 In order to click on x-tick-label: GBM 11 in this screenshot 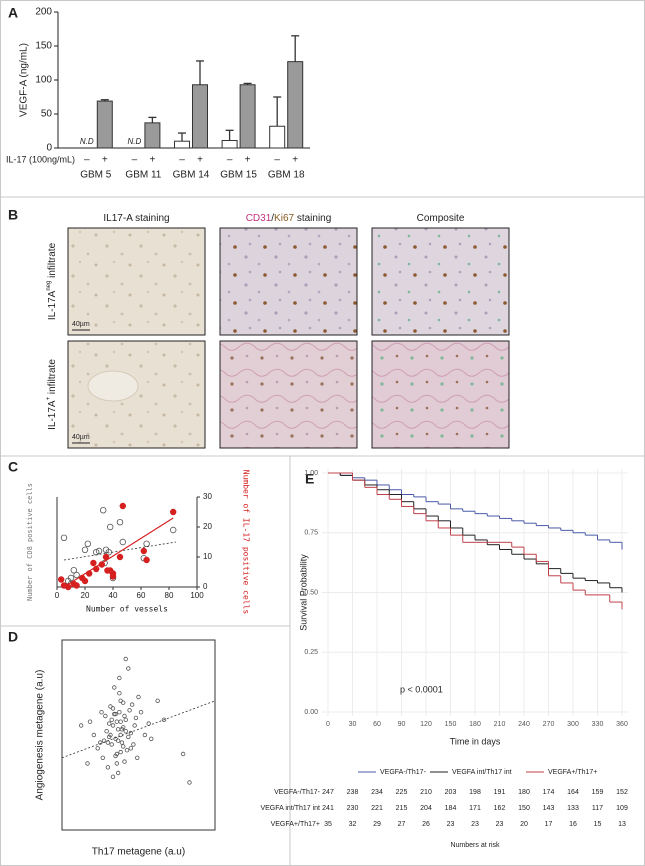, I will do `click(143, 175)`.